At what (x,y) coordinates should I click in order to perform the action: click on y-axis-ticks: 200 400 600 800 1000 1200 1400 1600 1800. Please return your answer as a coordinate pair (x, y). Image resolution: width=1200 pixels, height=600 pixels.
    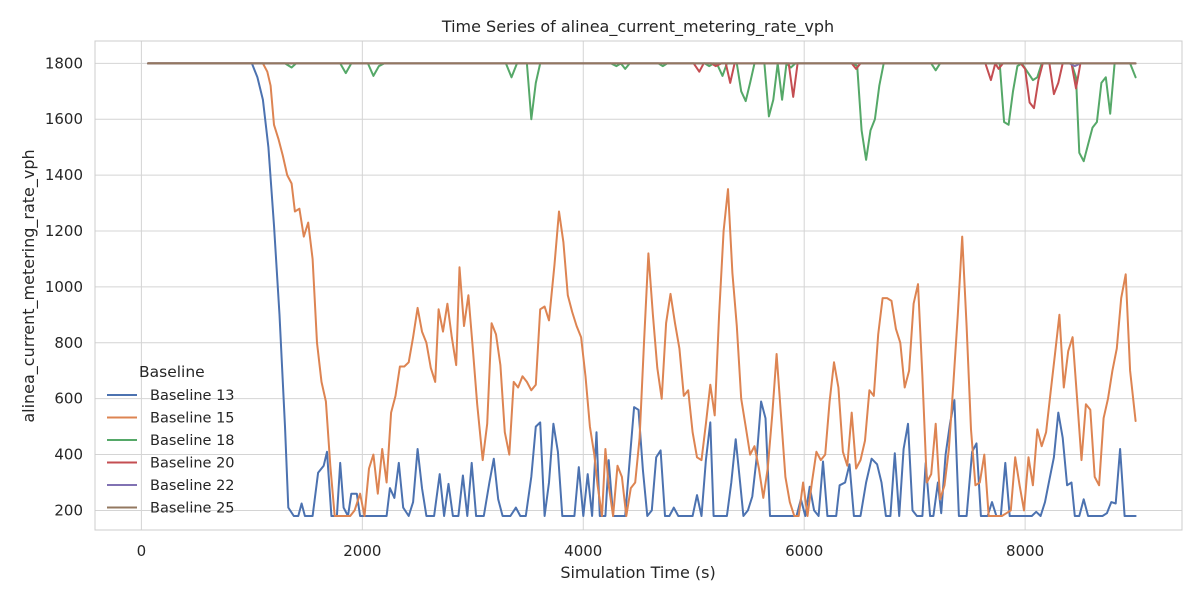
    Looking at the image, I should click on (64, 286).